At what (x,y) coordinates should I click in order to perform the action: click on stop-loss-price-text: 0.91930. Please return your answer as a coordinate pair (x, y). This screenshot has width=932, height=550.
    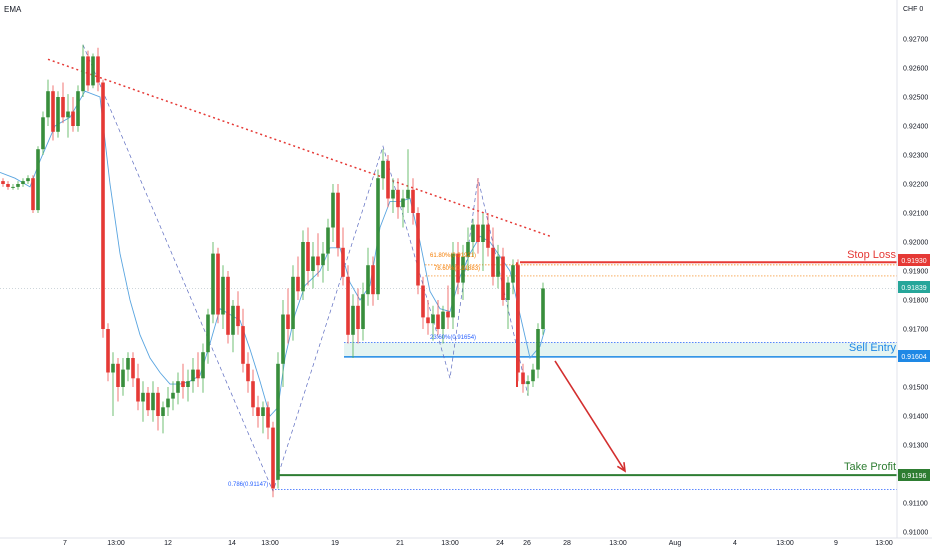
    Looking at the image, I should click on (913, 261).